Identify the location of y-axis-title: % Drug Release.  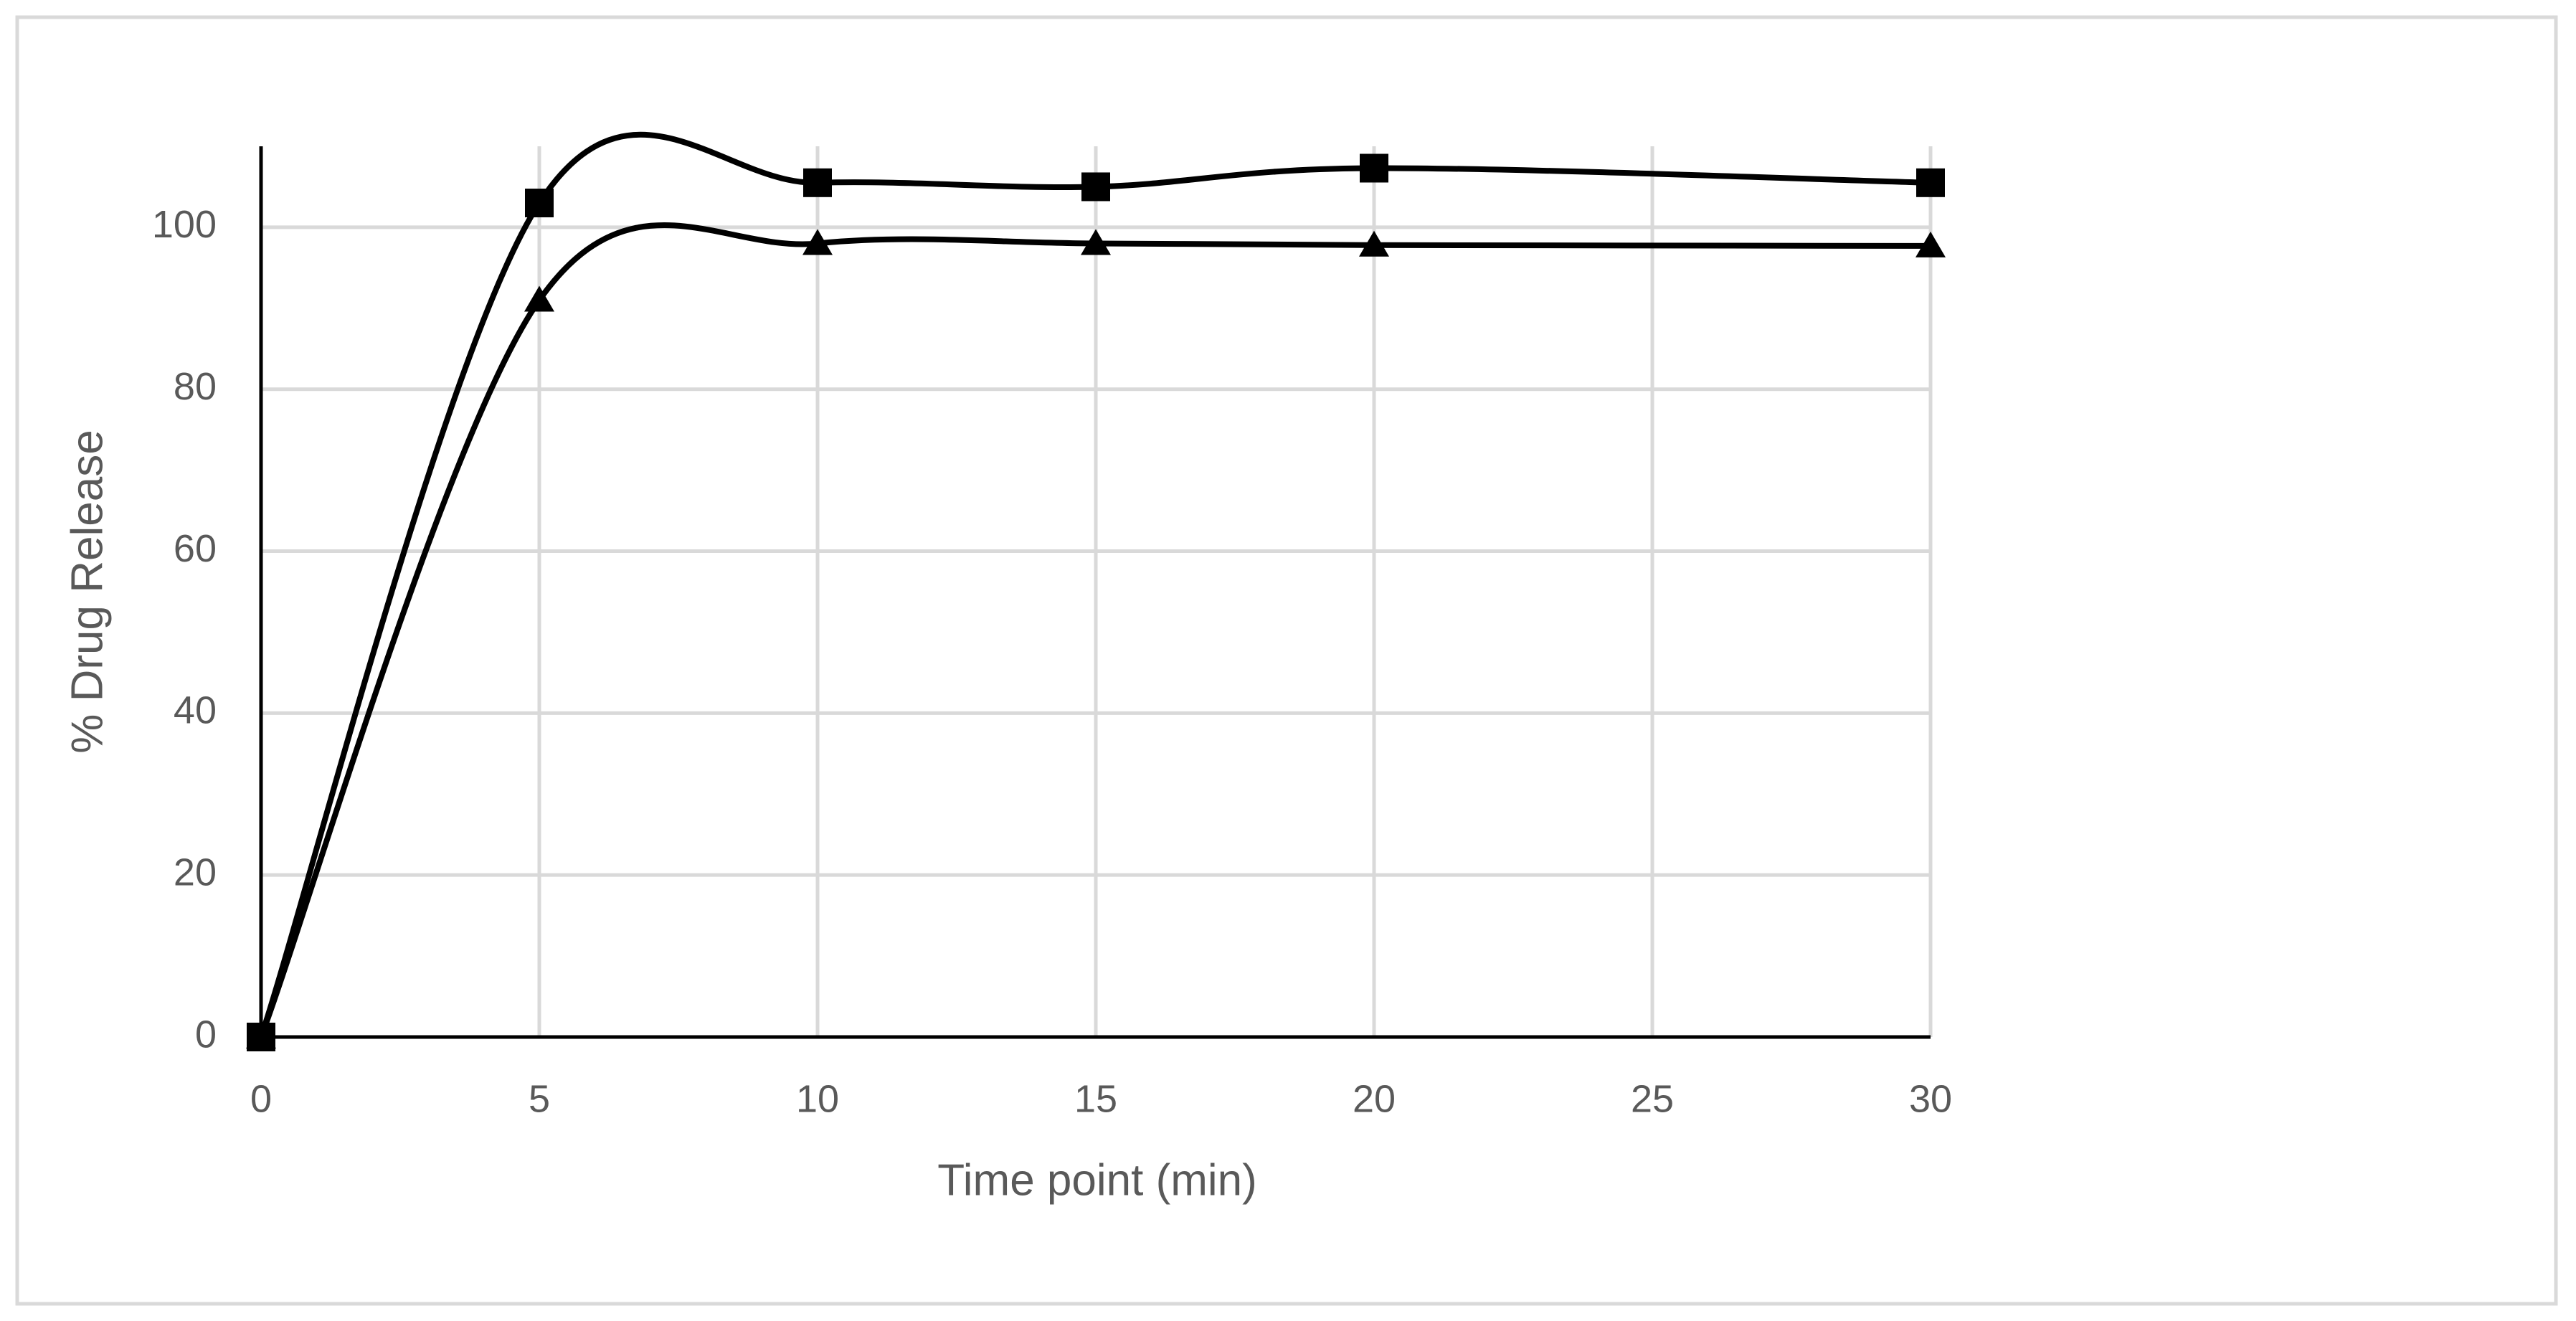
(87, 591).